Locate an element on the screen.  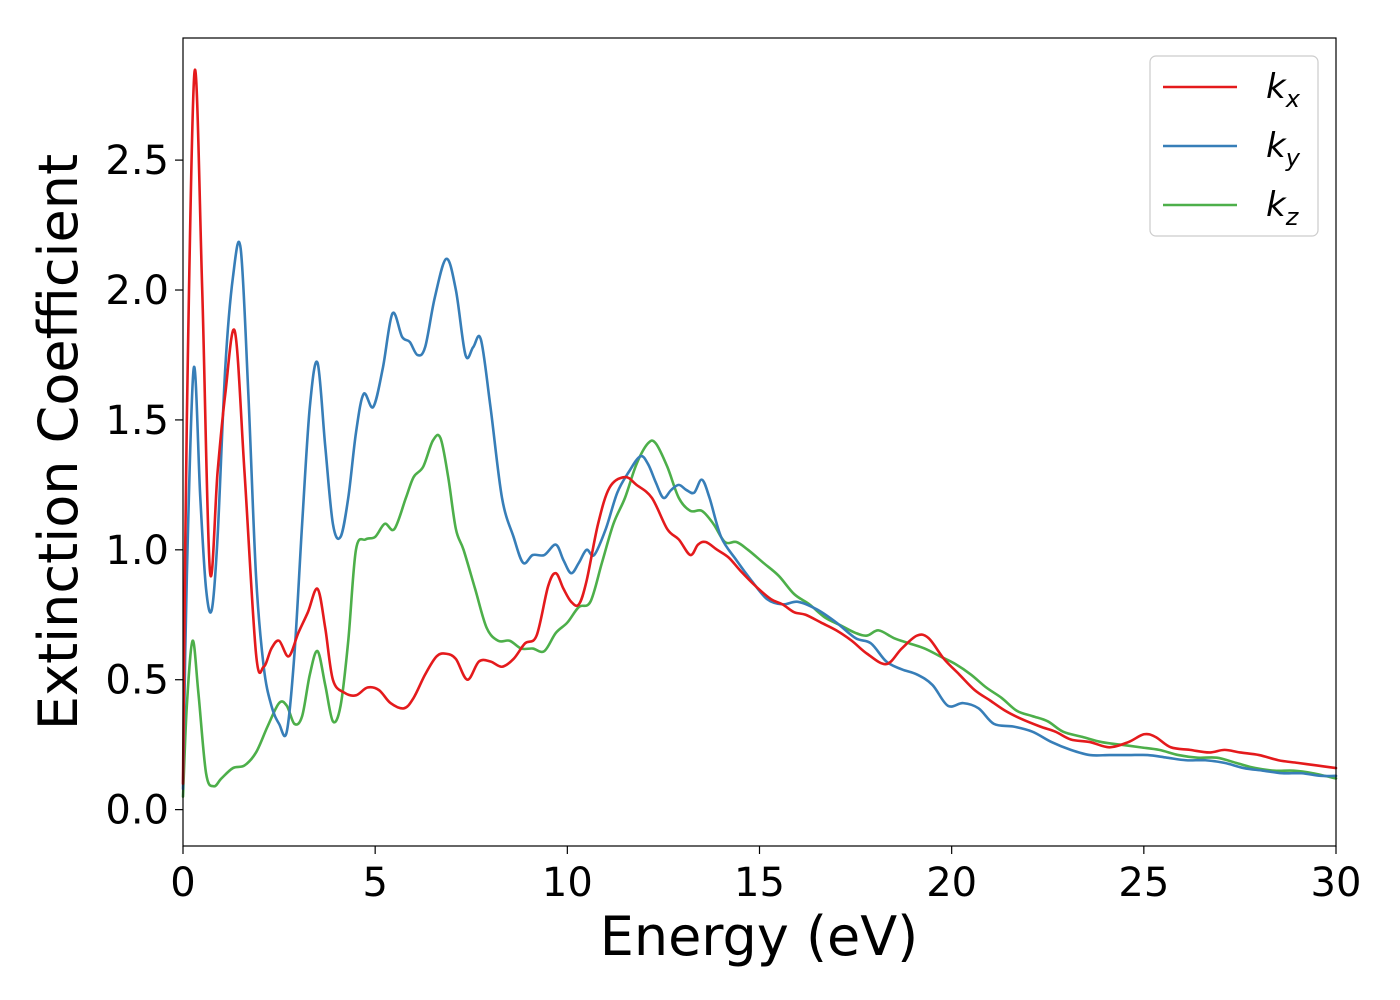
y-tick-label: 1.0 is located at coordinates (137, 551).